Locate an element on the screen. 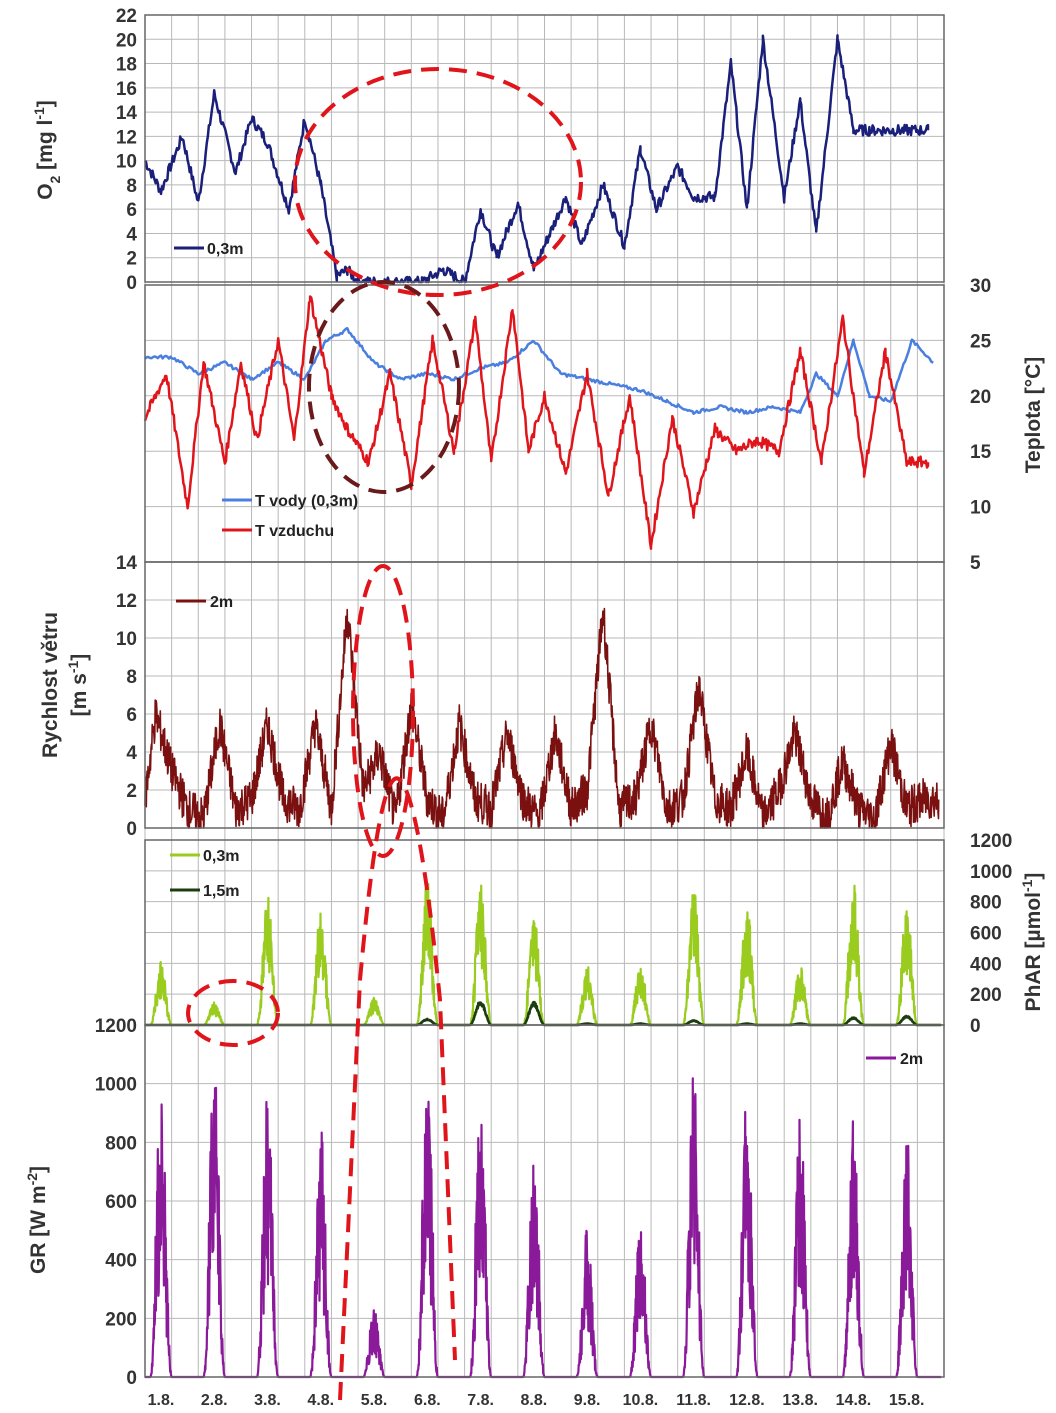 The width and height of the screenshot is (1056, 1413). x-tick-label: 12.8. is located at coordinates (747, 1400).